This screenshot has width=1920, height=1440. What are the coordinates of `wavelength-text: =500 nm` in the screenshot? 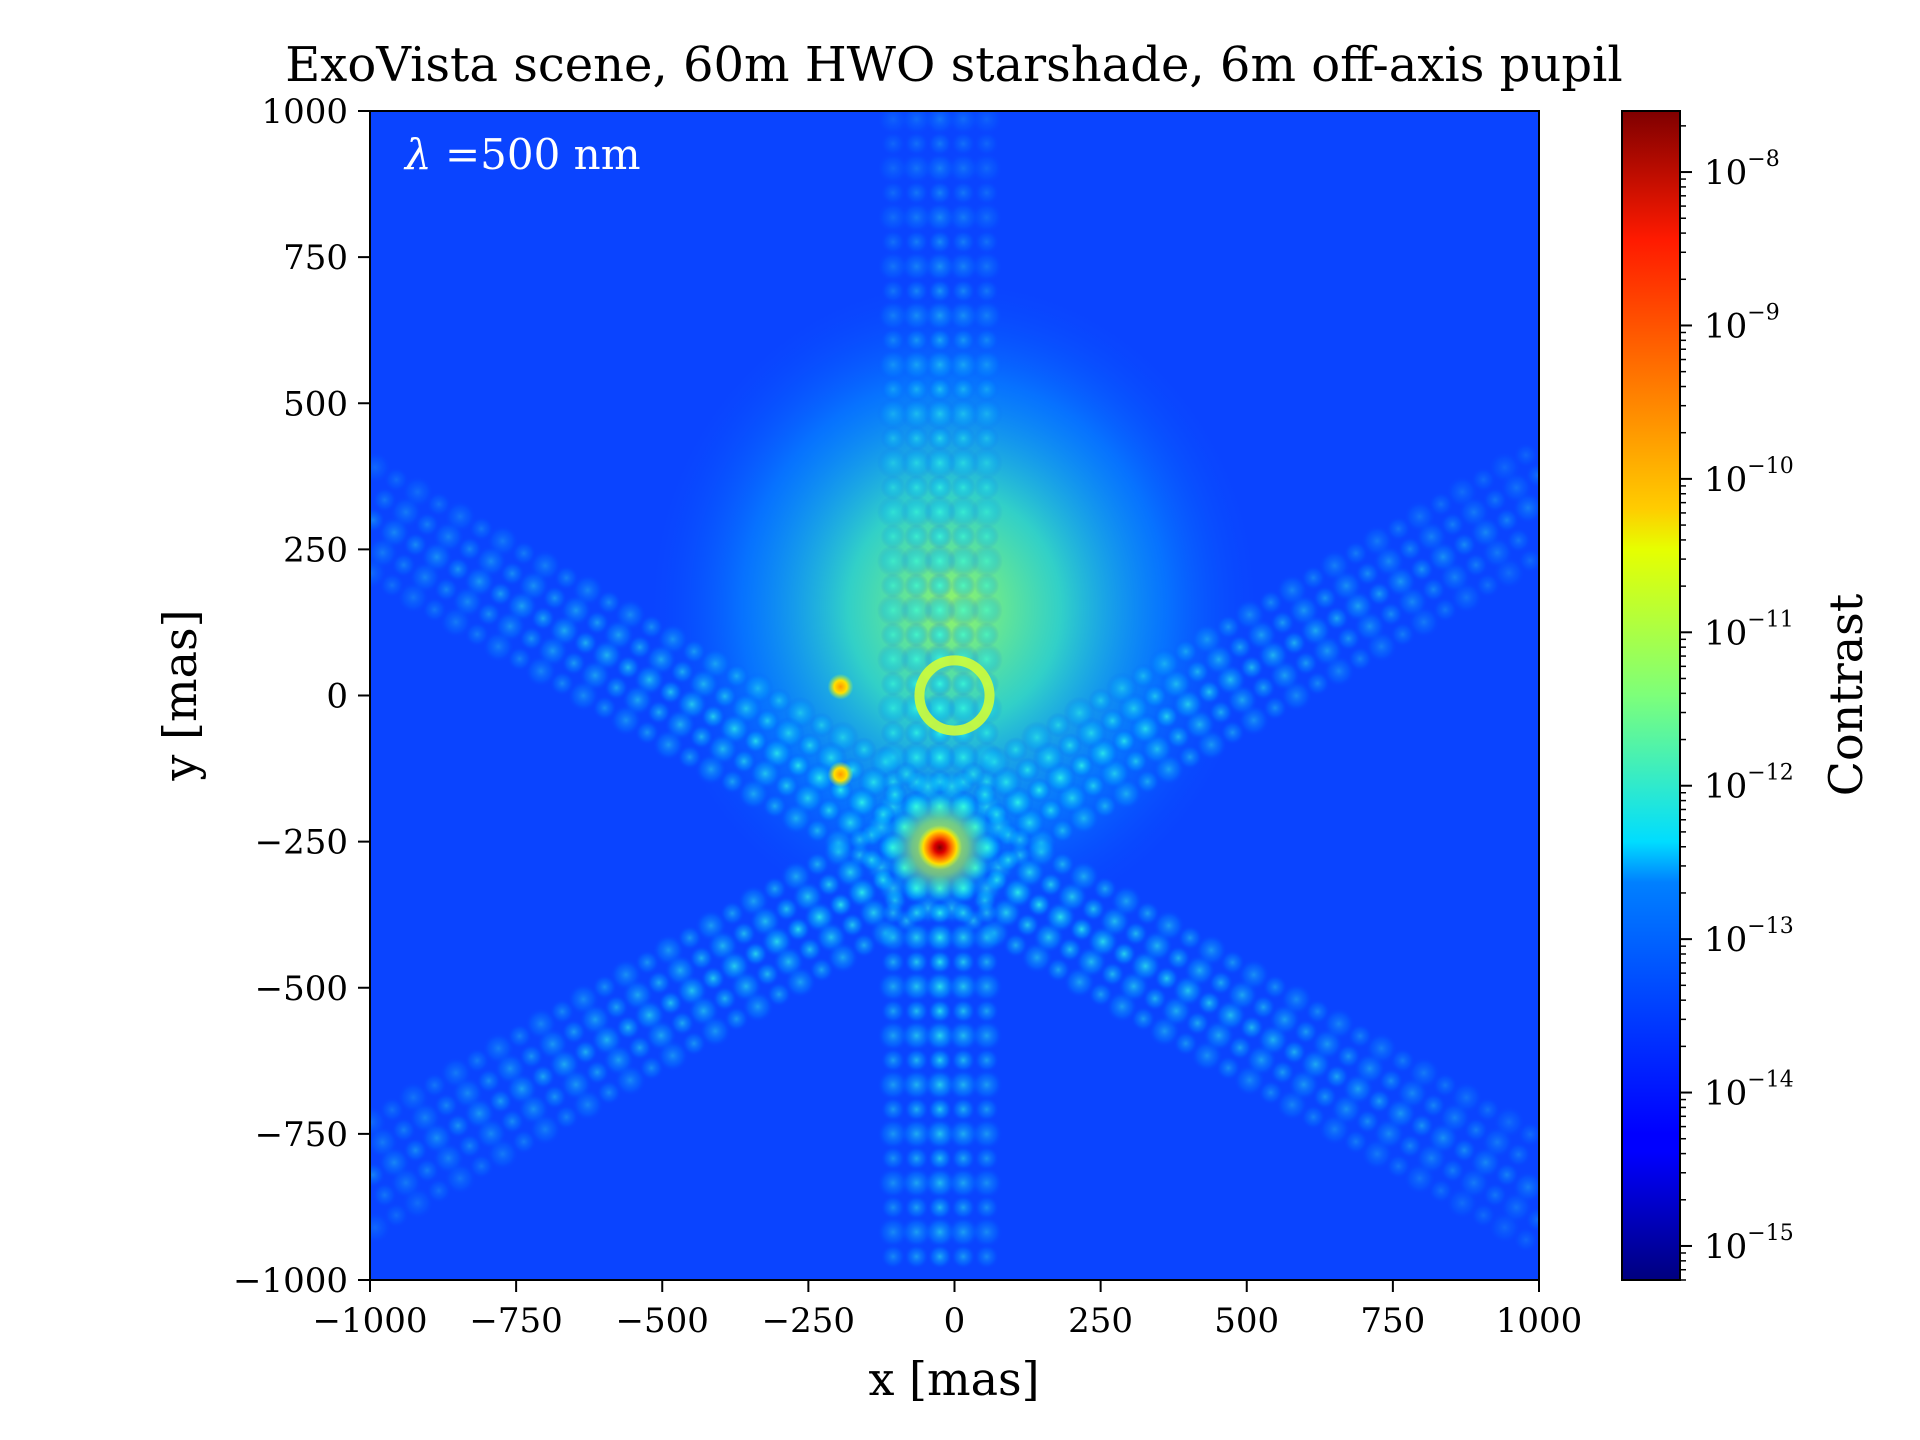 It's located at (536, 154).